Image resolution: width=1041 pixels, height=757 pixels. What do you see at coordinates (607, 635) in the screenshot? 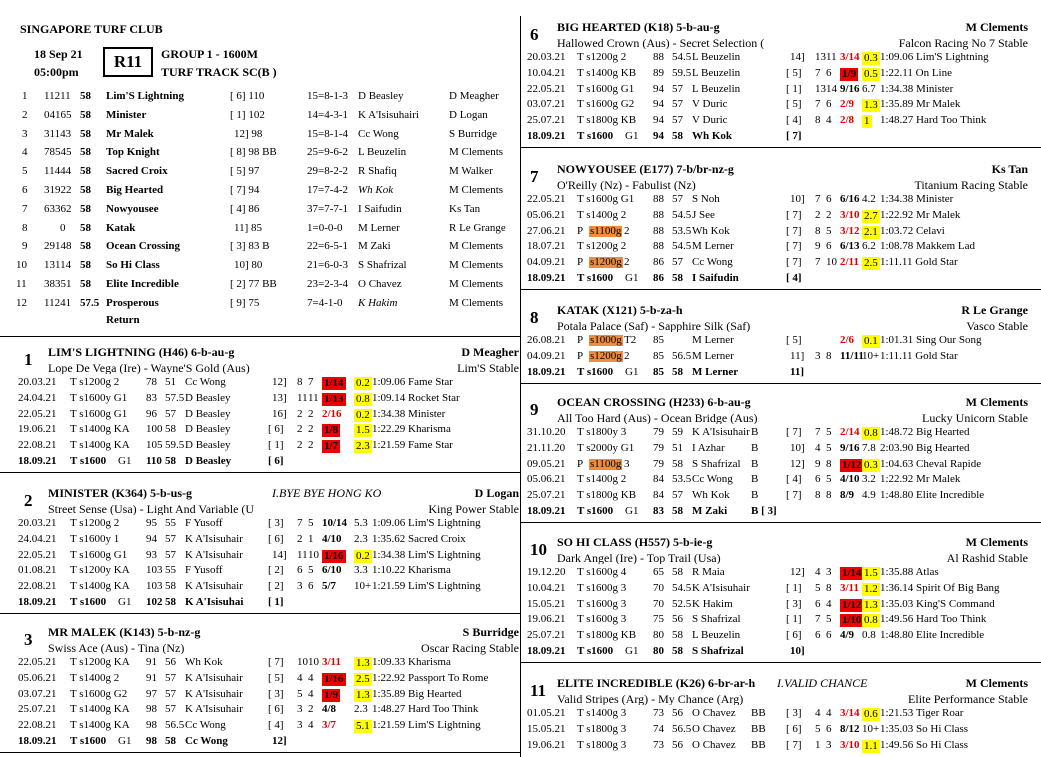
I see `run-race: T s1800g KB` at bounding box center [607, 635].